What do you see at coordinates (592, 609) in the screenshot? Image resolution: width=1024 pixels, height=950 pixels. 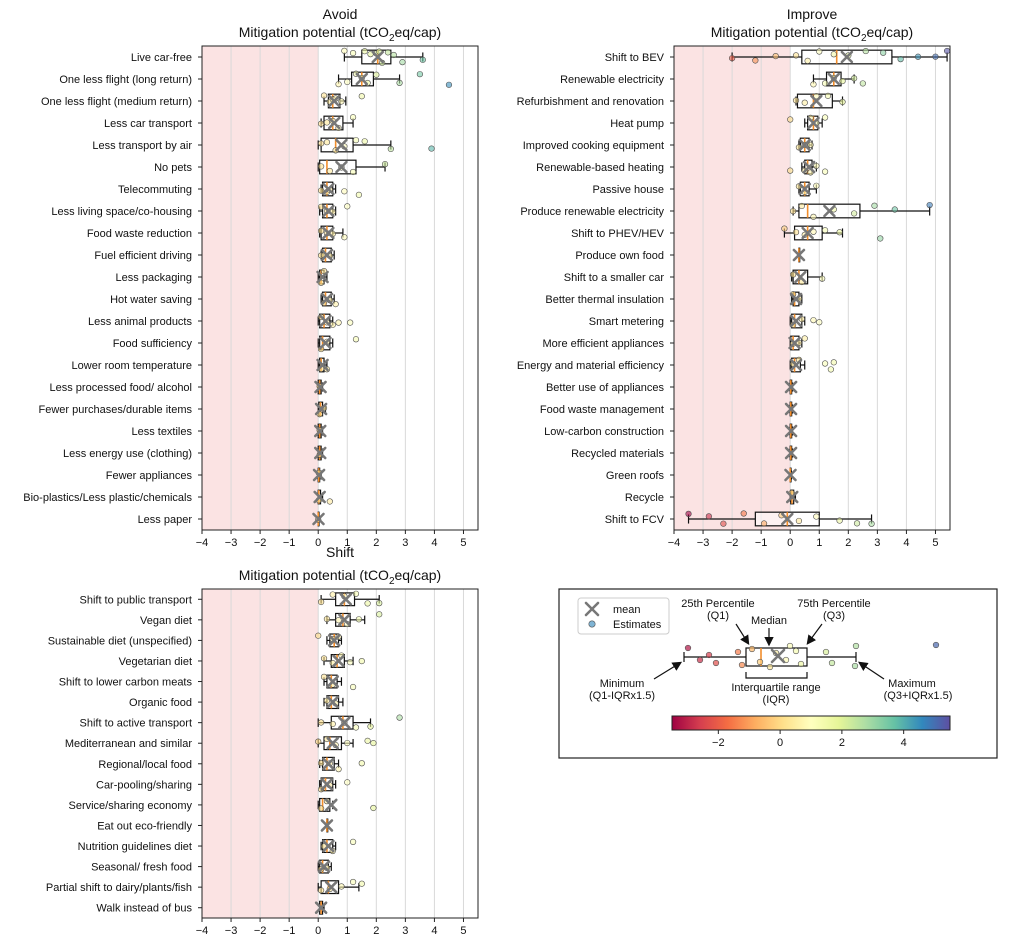 I see `mean-legend-marker` at bounding box center [592, 609].